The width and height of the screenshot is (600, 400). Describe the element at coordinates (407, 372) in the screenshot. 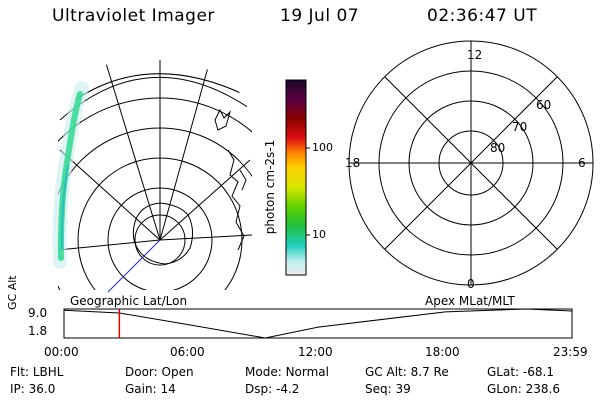

I see `status-gc-alt: GC Alt: 8.7 Re` at that location.